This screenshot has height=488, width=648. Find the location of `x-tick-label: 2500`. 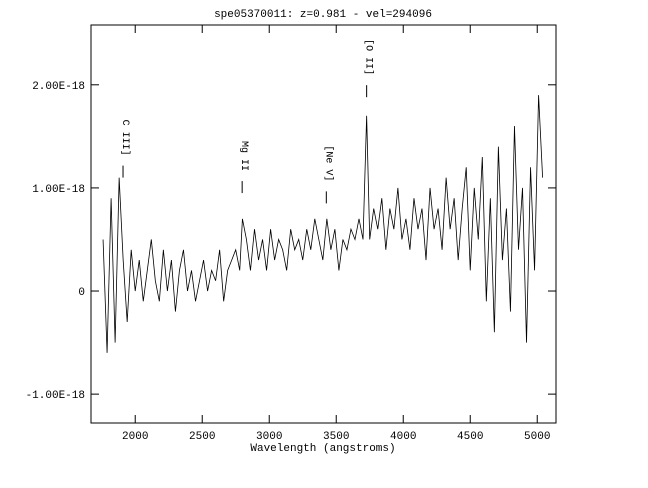

x-tick-label: 2500 is located at coordinates (202, 437).